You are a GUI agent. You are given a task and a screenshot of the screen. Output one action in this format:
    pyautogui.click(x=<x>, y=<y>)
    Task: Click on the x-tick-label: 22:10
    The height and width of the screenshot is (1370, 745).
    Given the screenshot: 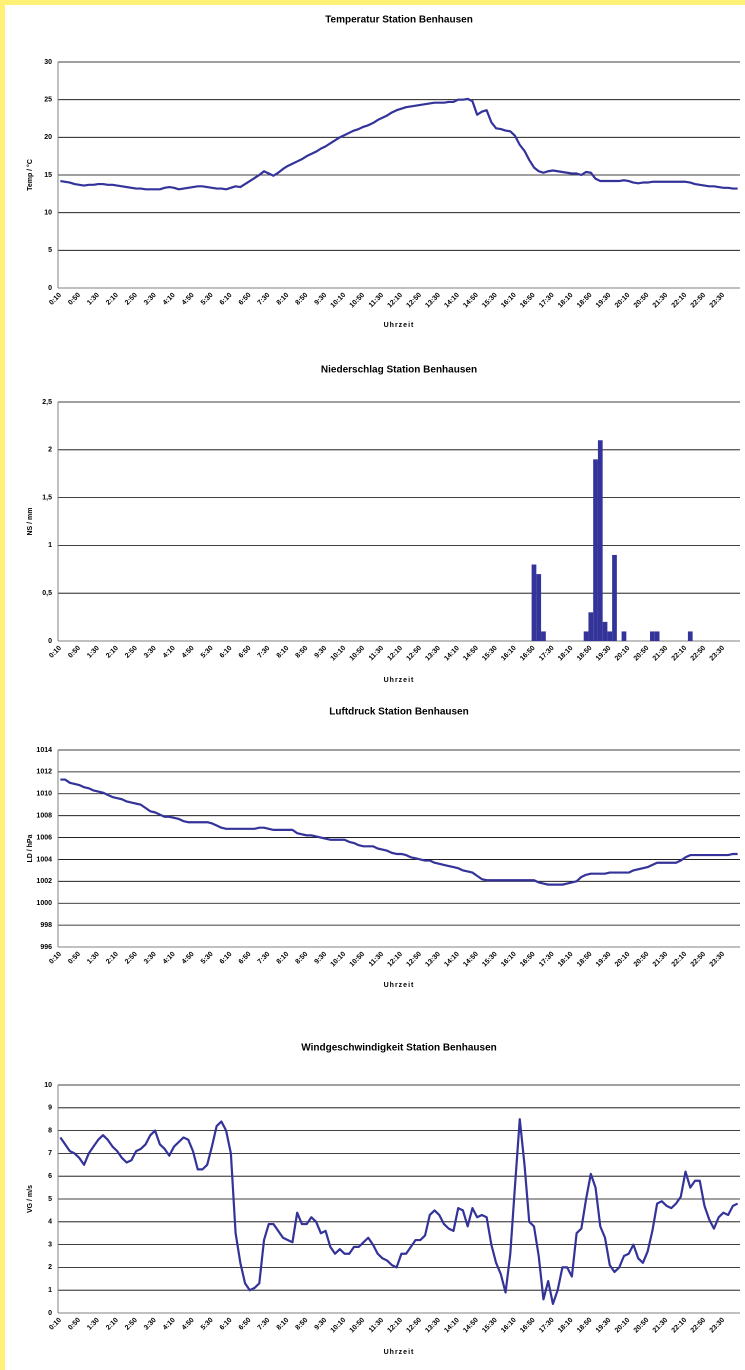 What is the action you would take?
    pyautogui.click(x=680, y=1326)
    